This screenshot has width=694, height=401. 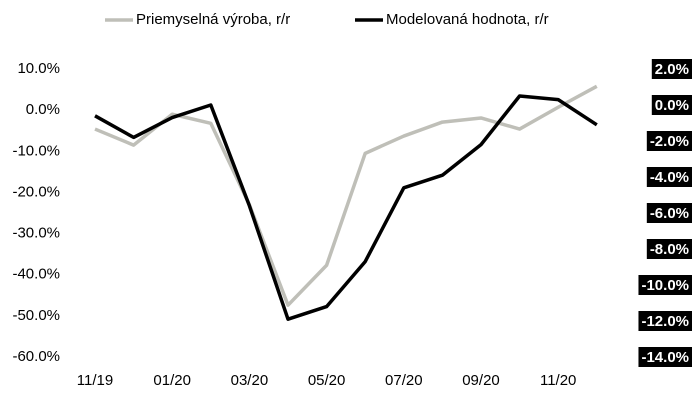 I want to click on y2-tick: -12.0%, so click(x=665, y=321).